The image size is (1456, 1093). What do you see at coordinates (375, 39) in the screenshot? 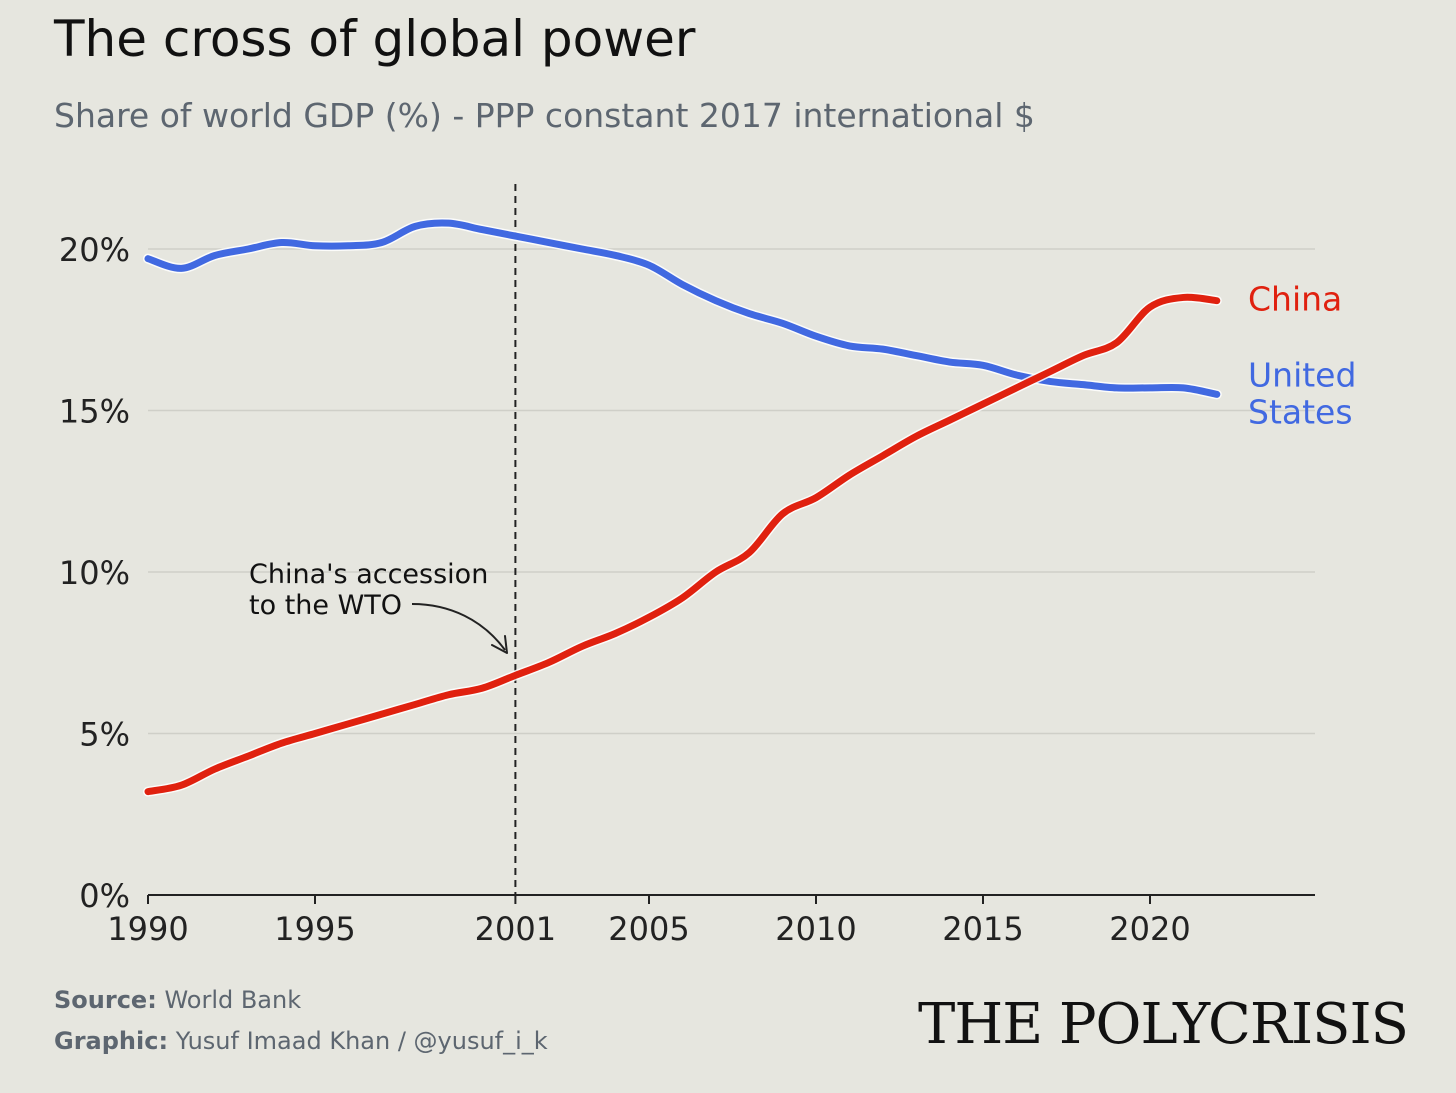
I see `chart-title: The cross of global power` at bounding box center [375, 39].